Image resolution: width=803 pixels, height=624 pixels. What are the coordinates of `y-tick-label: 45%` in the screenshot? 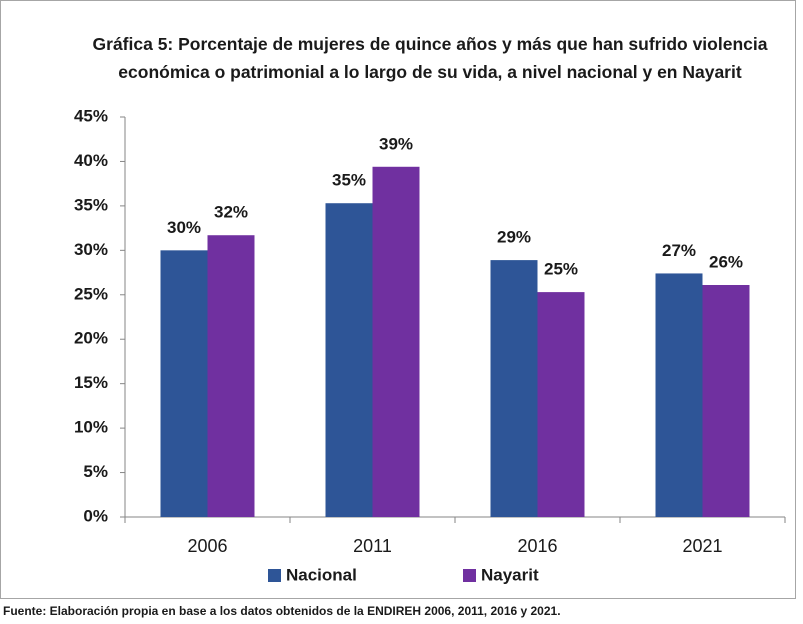 It's located at (91, 115).